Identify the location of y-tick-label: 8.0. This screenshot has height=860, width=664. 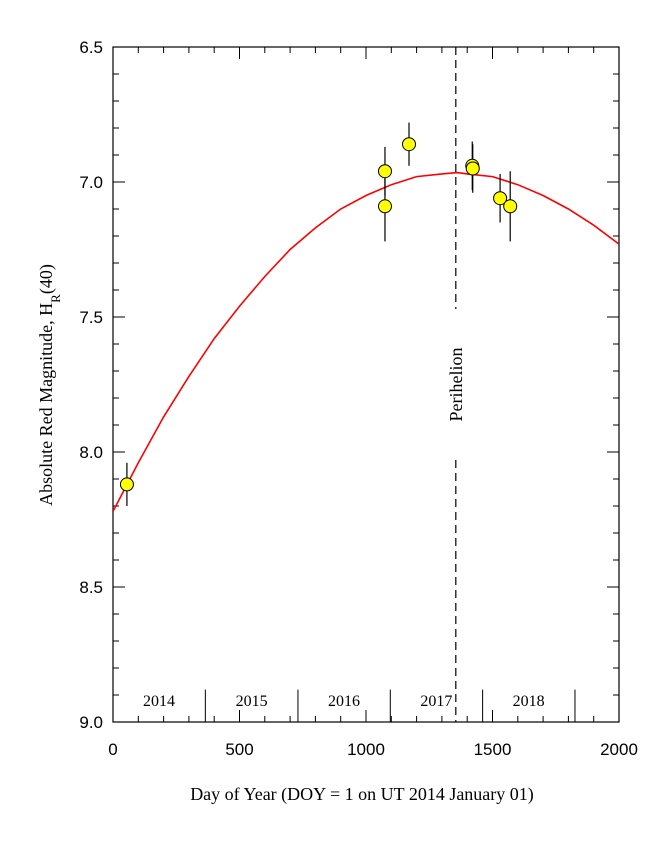
(91, 452).